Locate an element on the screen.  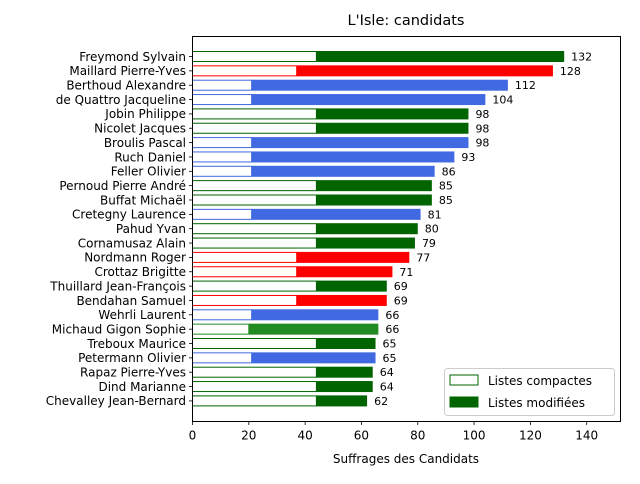
x-tick-label: 100 is located at coordinates (474, 436).